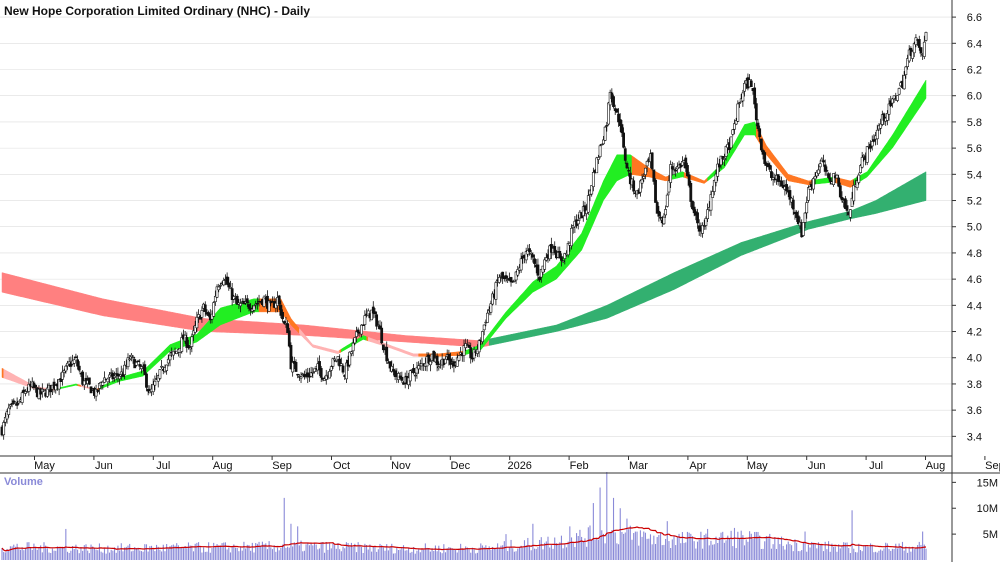 The height and width of the screenshot is (562, 1000). Describe the element at coordinates (461, 466) in the screenshot. I see `time-tick-label: Dec` at that location.